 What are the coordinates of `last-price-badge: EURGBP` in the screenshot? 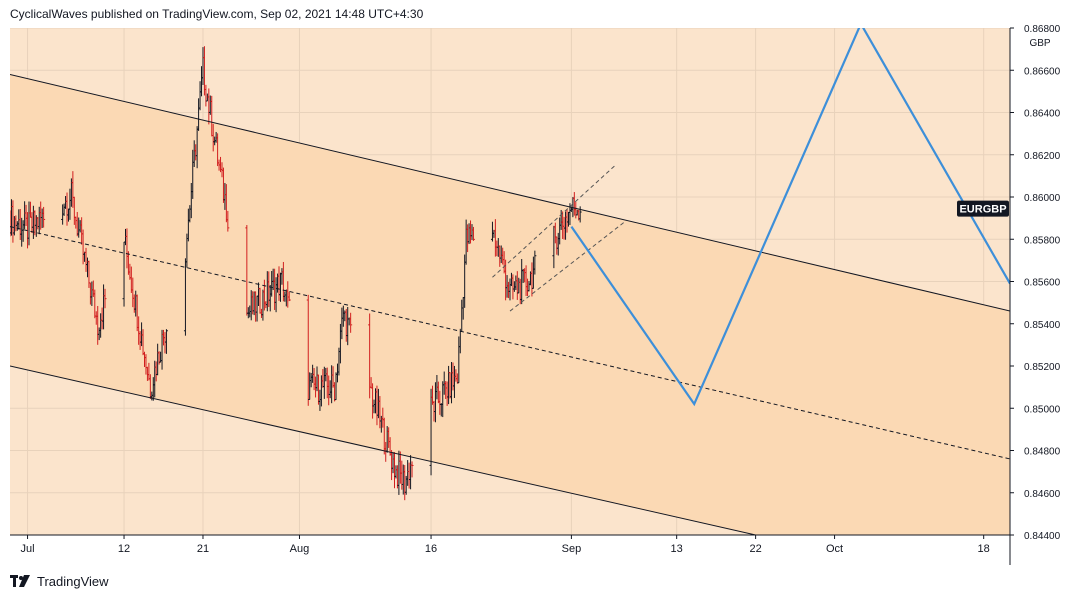 It's located at (983, 208).